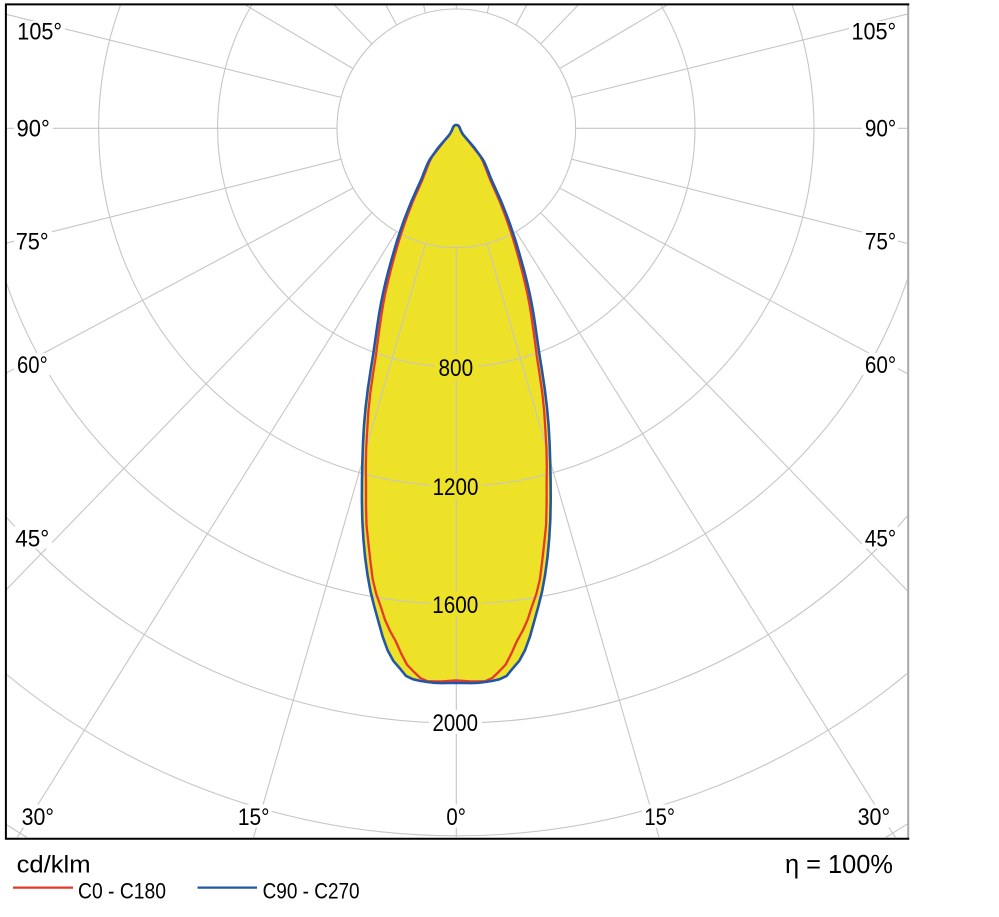 This screenshot has height=917, width=999. Describe the element at coordinates (54, 865) in the screenshot. I see `svg-text: cd/klm` at that location.